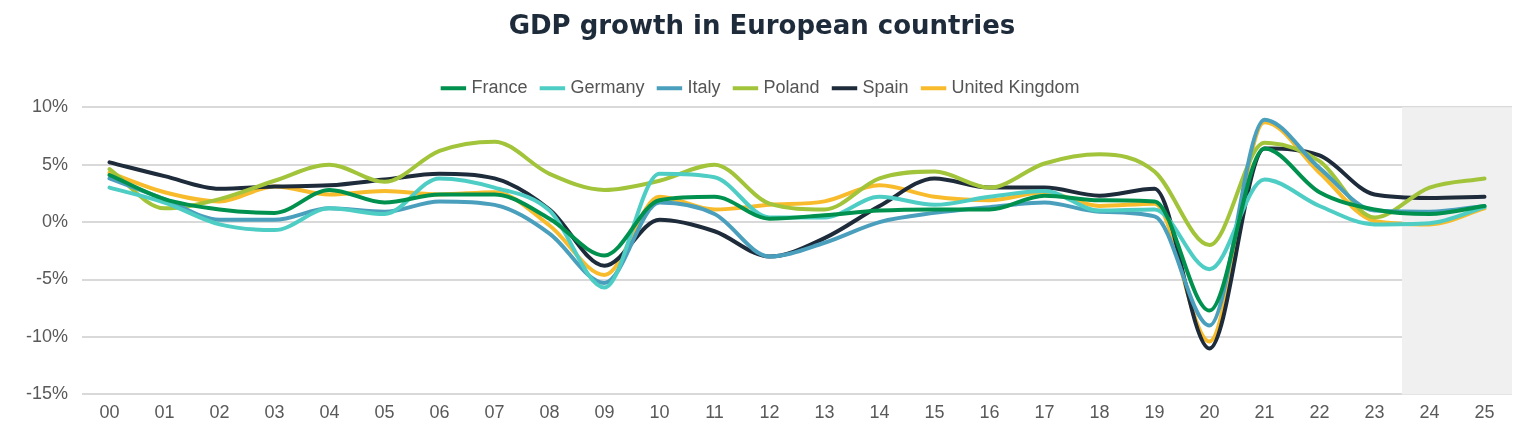  Describe the element at coordinates (50, 106) in the screenshot. I see `y-tick-label: 10%` at that location.